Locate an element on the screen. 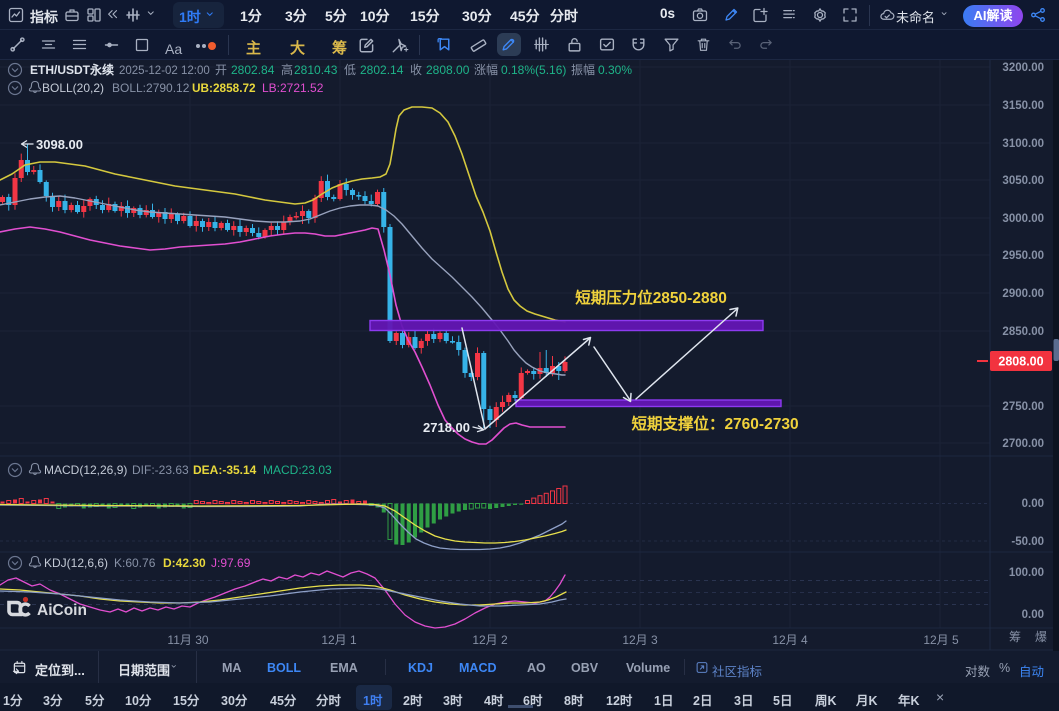 The image size is (1059, 711). svg-text: 2950.00 is located at coordinates (1023, 256).